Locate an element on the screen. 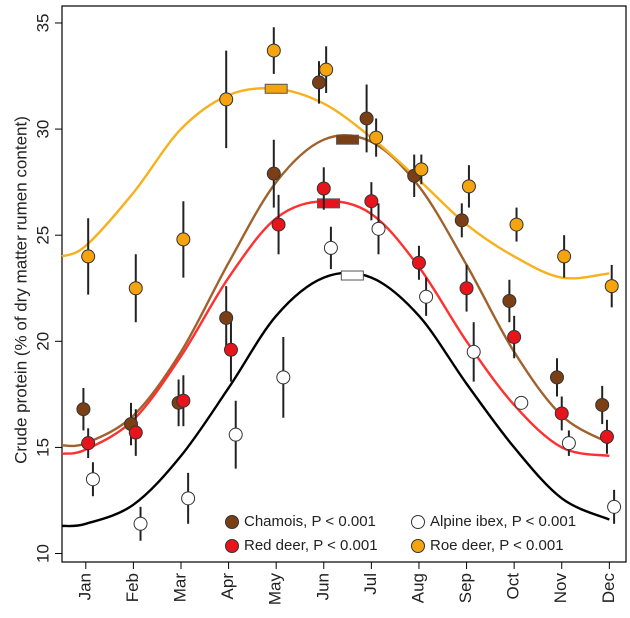  x-tick-label: Feb is located at coordinates (132, 587).